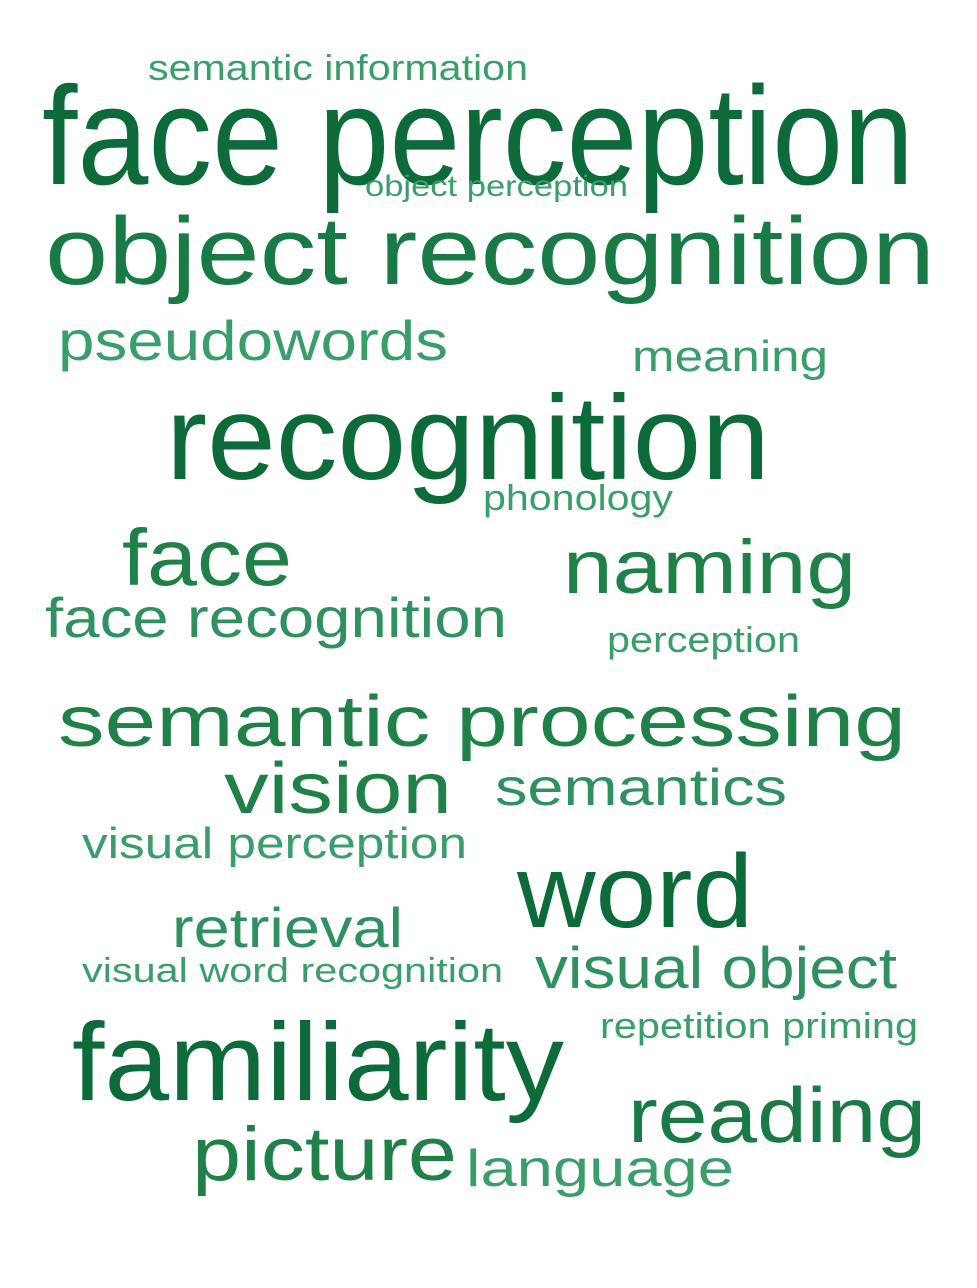 The image size is (977, 1288). What do you see at coordinates (318, 1062) in the screenshot?
I see `word-familiarity: familiarity` at bounding box center [318, 1062].